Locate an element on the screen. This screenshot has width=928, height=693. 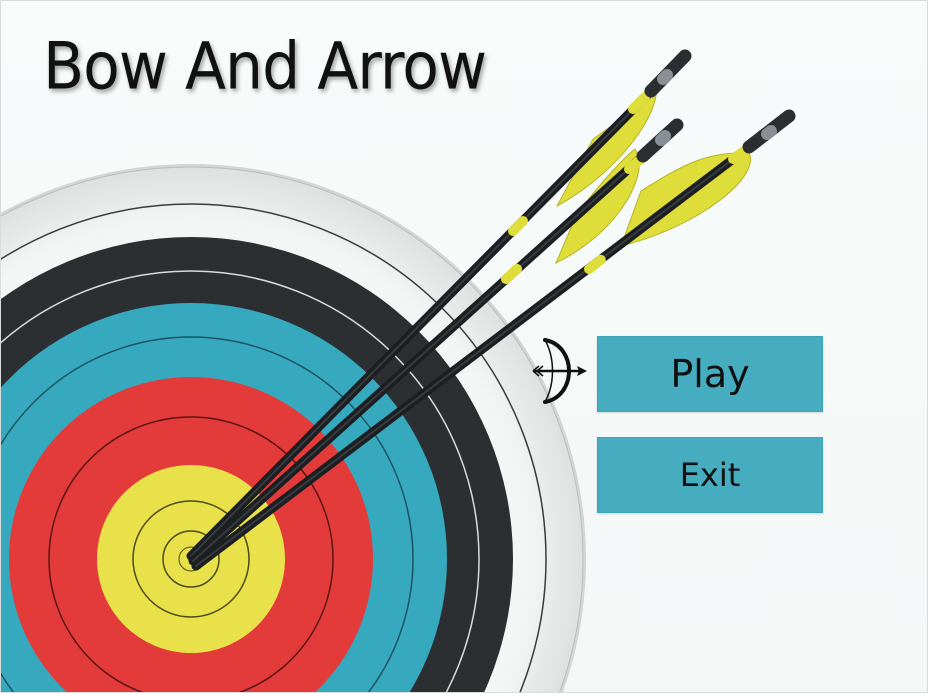
bow-and-arrow-icon is located at coordinates (560, 371).